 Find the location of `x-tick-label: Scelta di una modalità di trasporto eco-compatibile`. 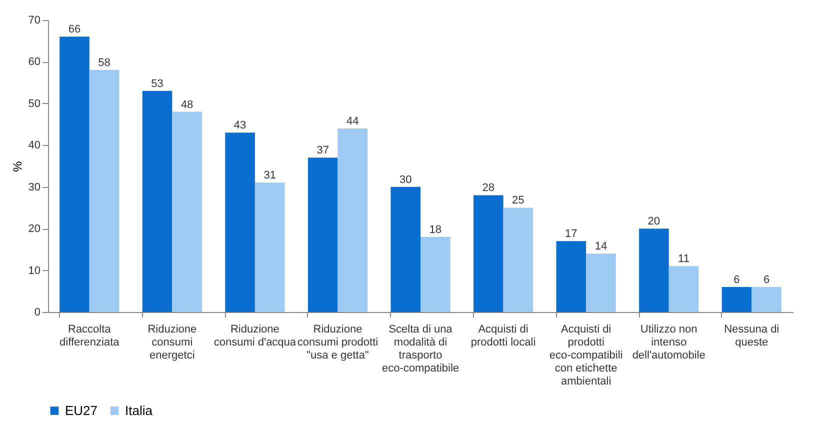

x-tick-label: Scelta di una modalità di trasporto eco-compatibile is located at coordinates (421, 349).